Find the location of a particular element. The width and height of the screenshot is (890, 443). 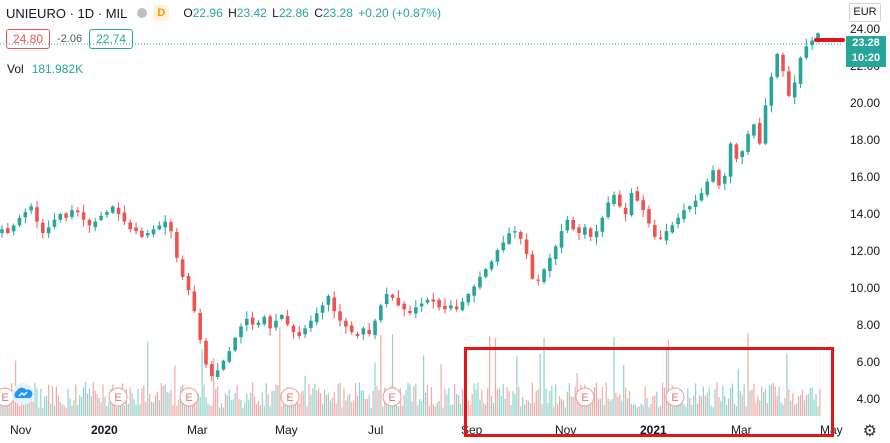

buy-button: 22.74 is located at coordinates (111, 39).